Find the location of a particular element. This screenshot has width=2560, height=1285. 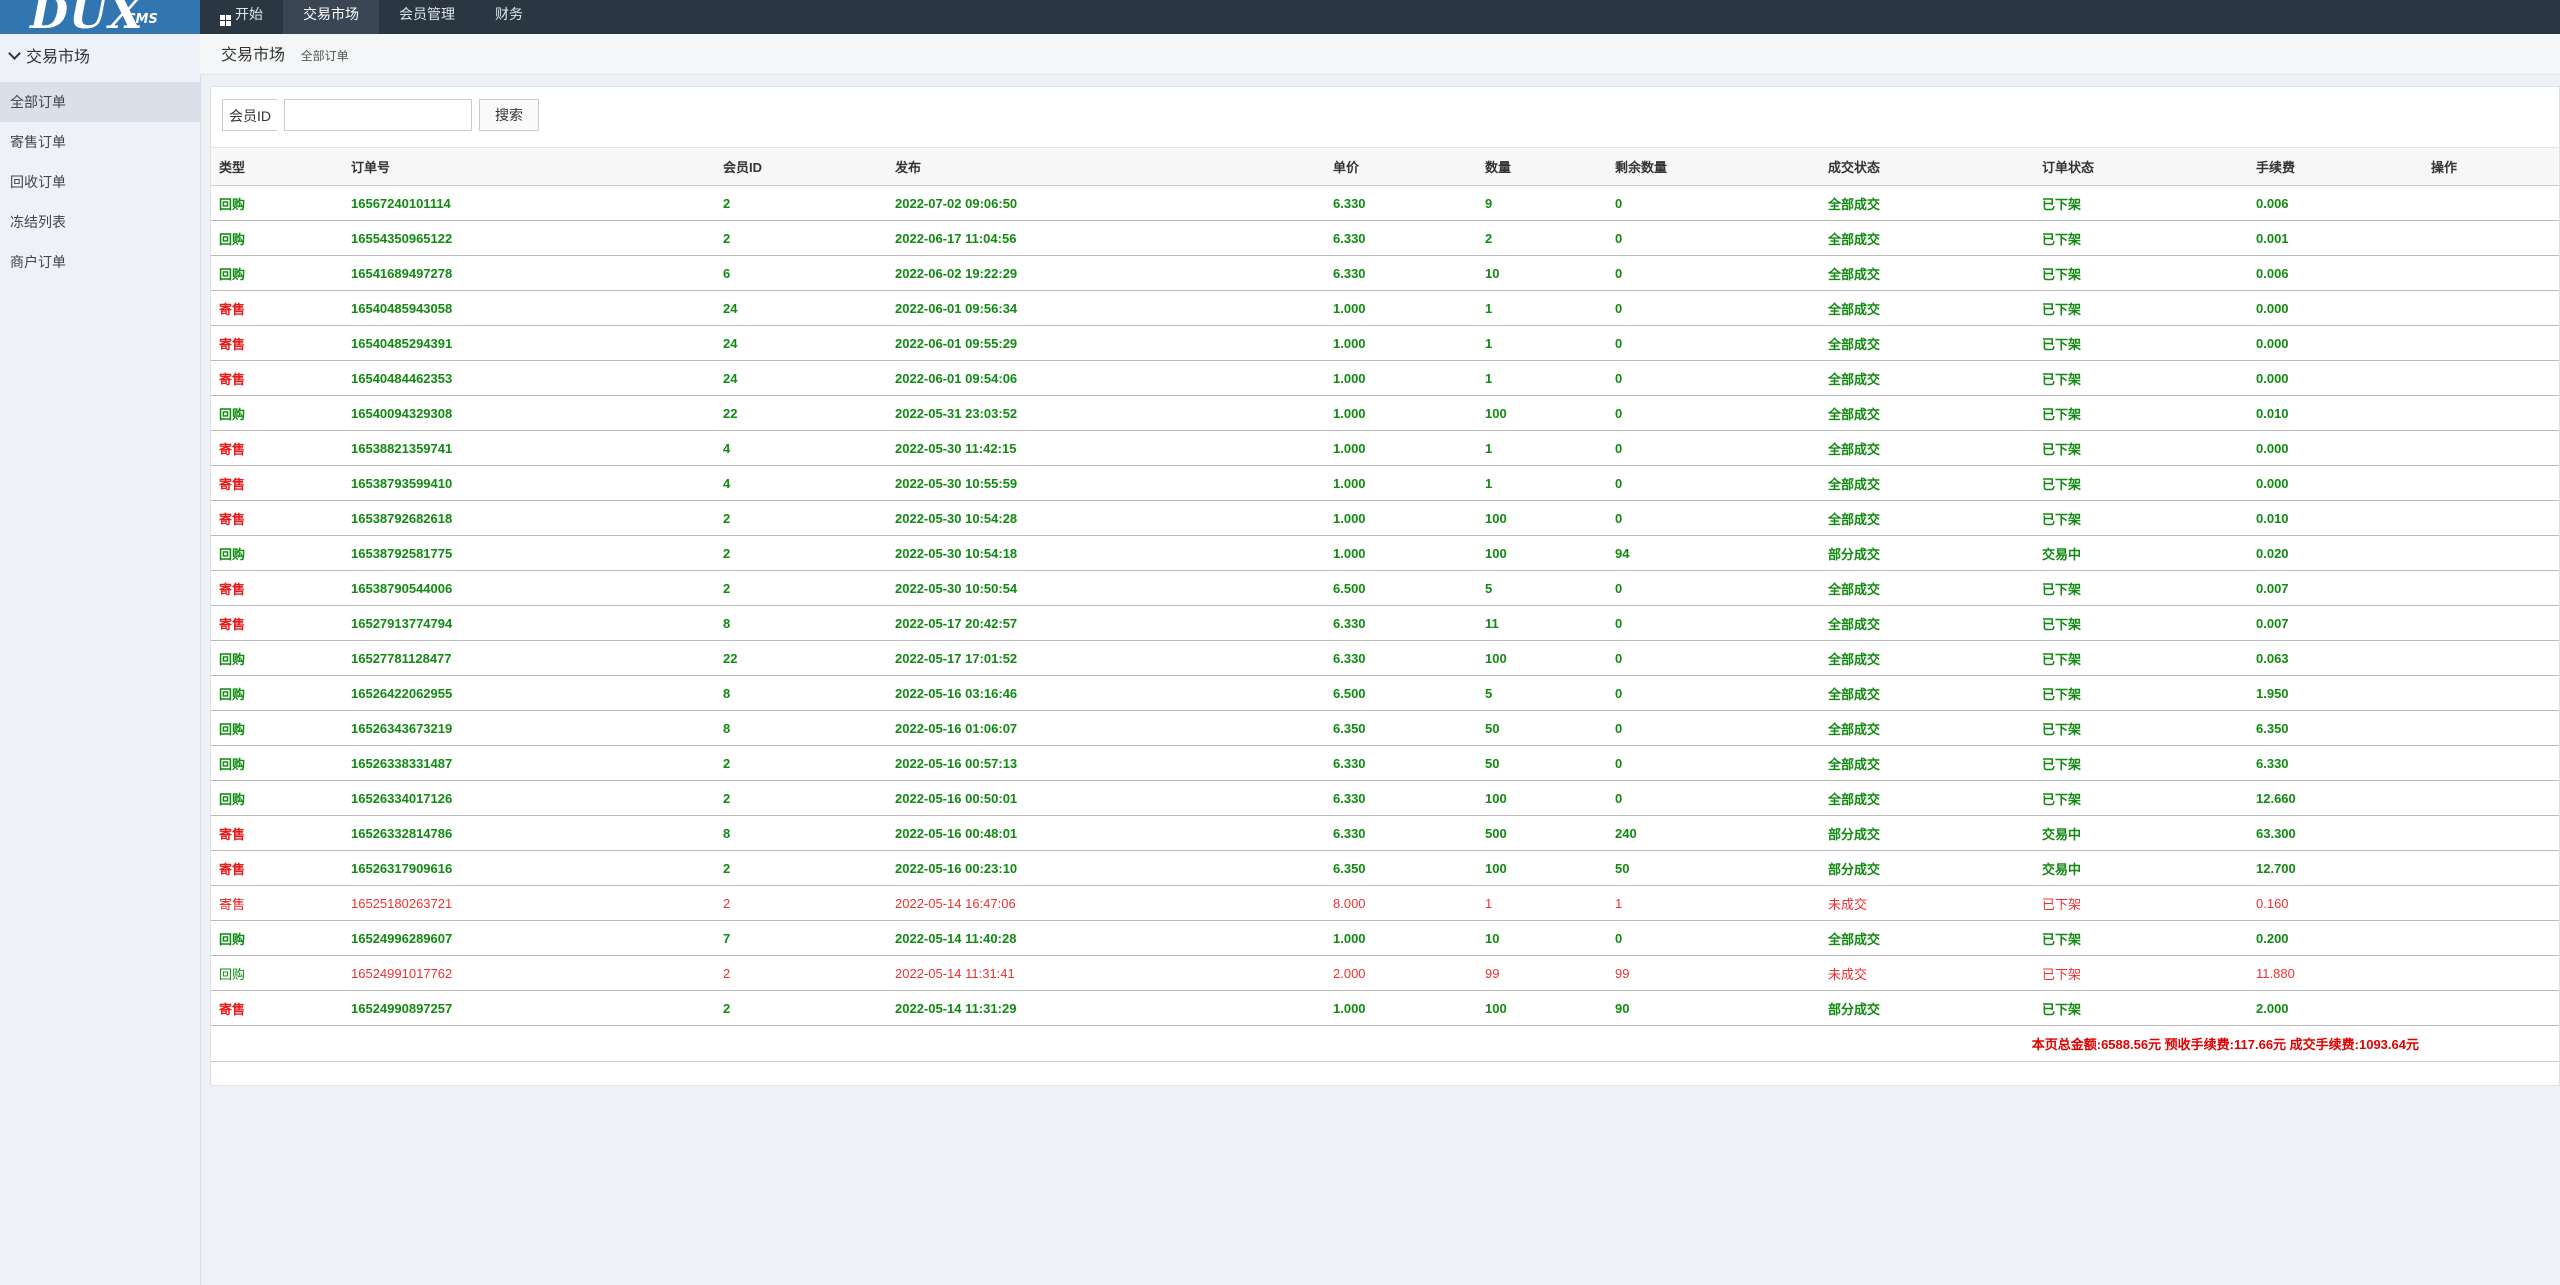

sidebar-item-consignment-orders: 寄售订单 is located at coordinates (38, 142).